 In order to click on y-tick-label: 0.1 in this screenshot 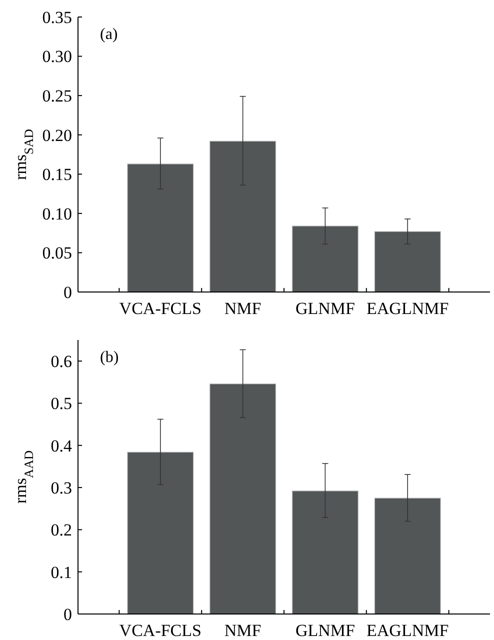, I will do `click(61, 572)`.